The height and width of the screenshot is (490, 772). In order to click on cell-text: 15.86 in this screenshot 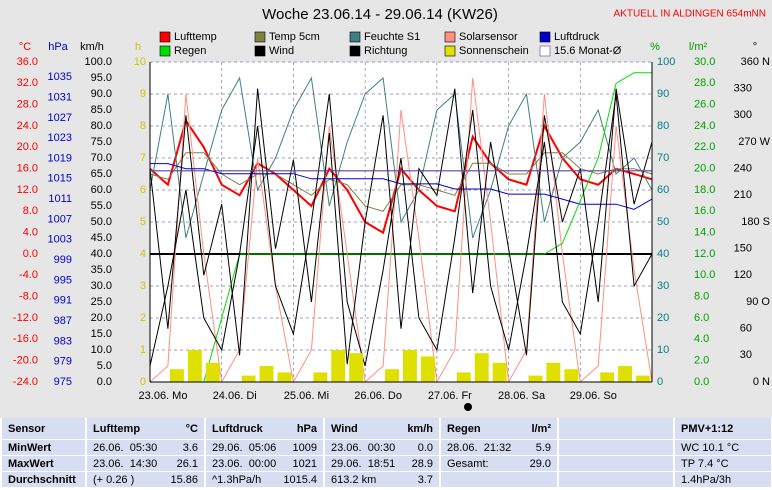, I will do `click(184, 479)`.